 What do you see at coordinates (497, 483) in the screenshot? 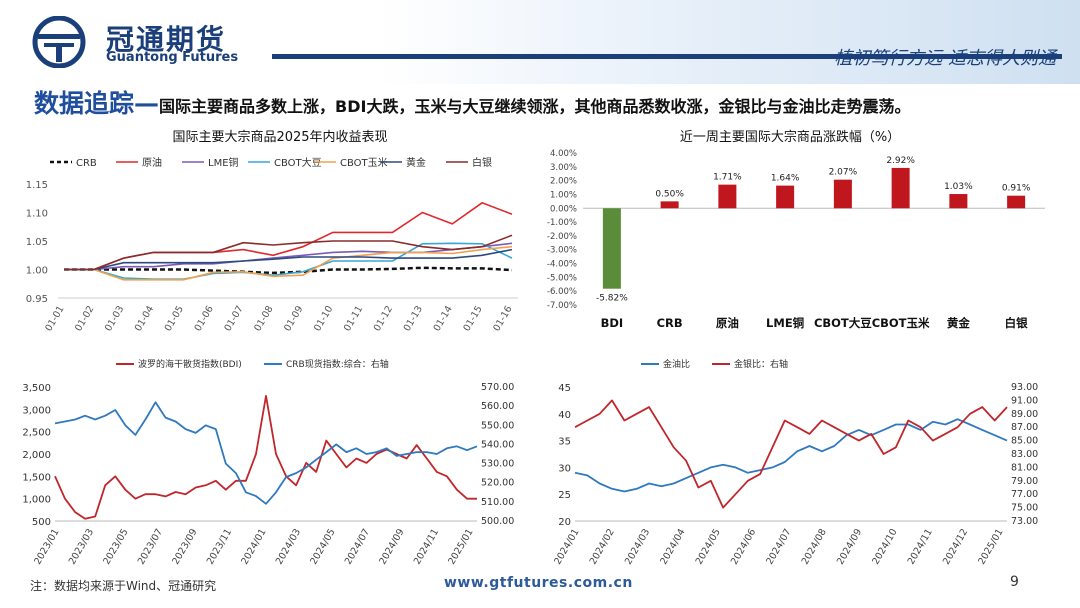
I see `y-tick-label-right: 520.00` at bounding box center [497, 483].